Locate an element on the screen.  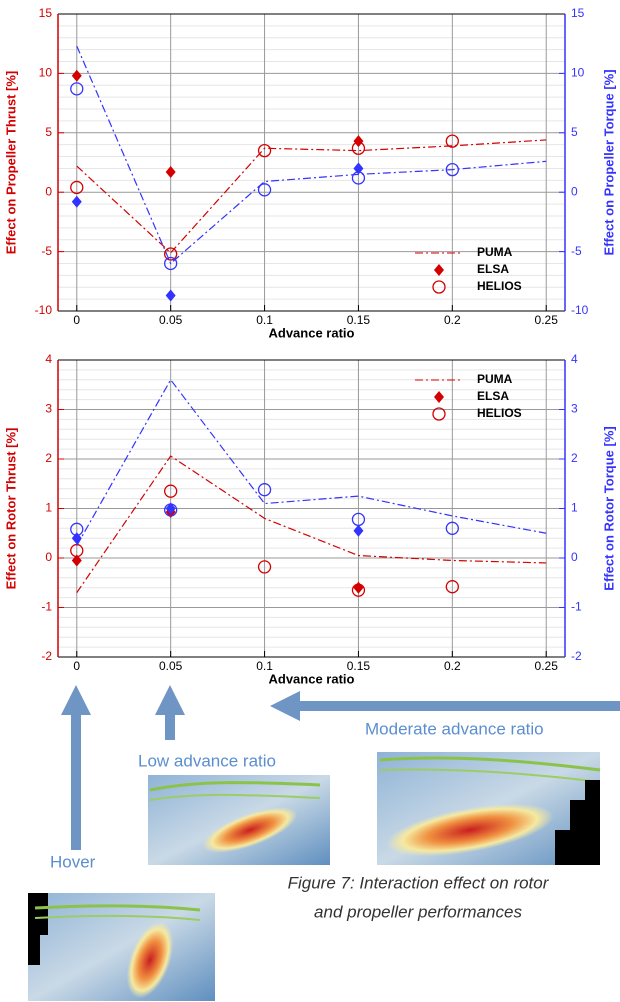
y2-tick-label: 3 is located at coordinates (574, 409).